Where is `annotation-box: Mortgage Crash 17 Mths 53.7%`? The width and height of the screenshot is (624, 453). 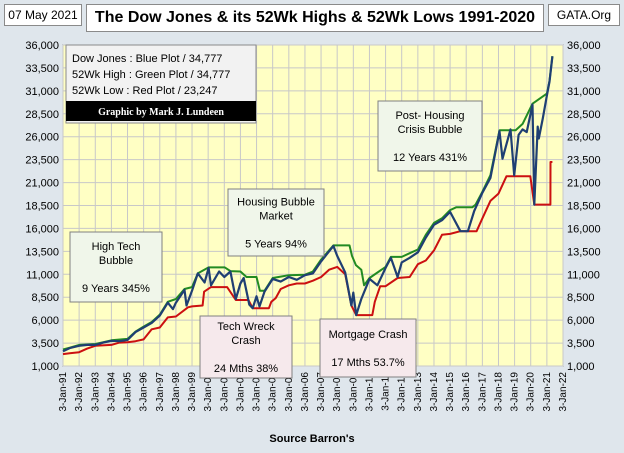 annotation-box: Mortgage Crash 17 Mths 53.7% is located at coordinates (368, 348).